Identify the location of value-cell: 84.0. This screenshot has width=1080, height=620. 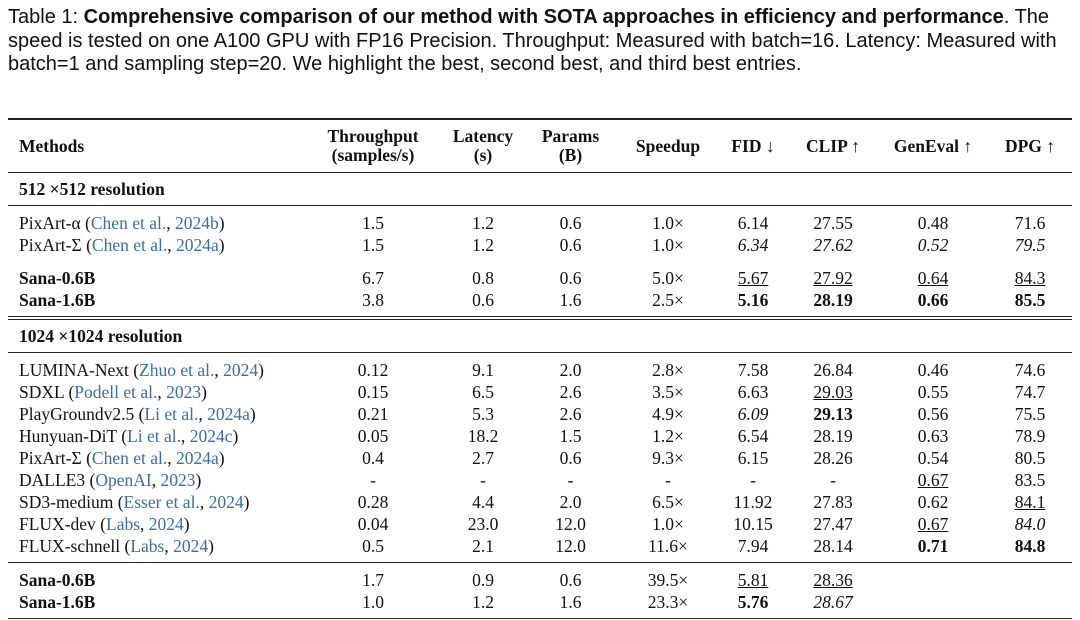
(1030, 524).